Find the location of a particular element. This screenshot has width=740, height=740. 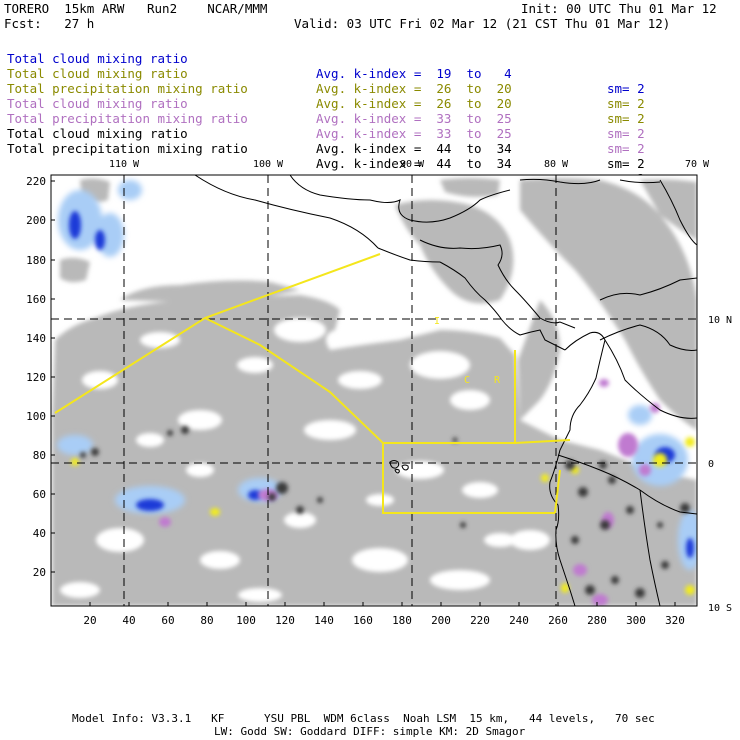

lon-label: 100 W is located at coordinates (268, 164).